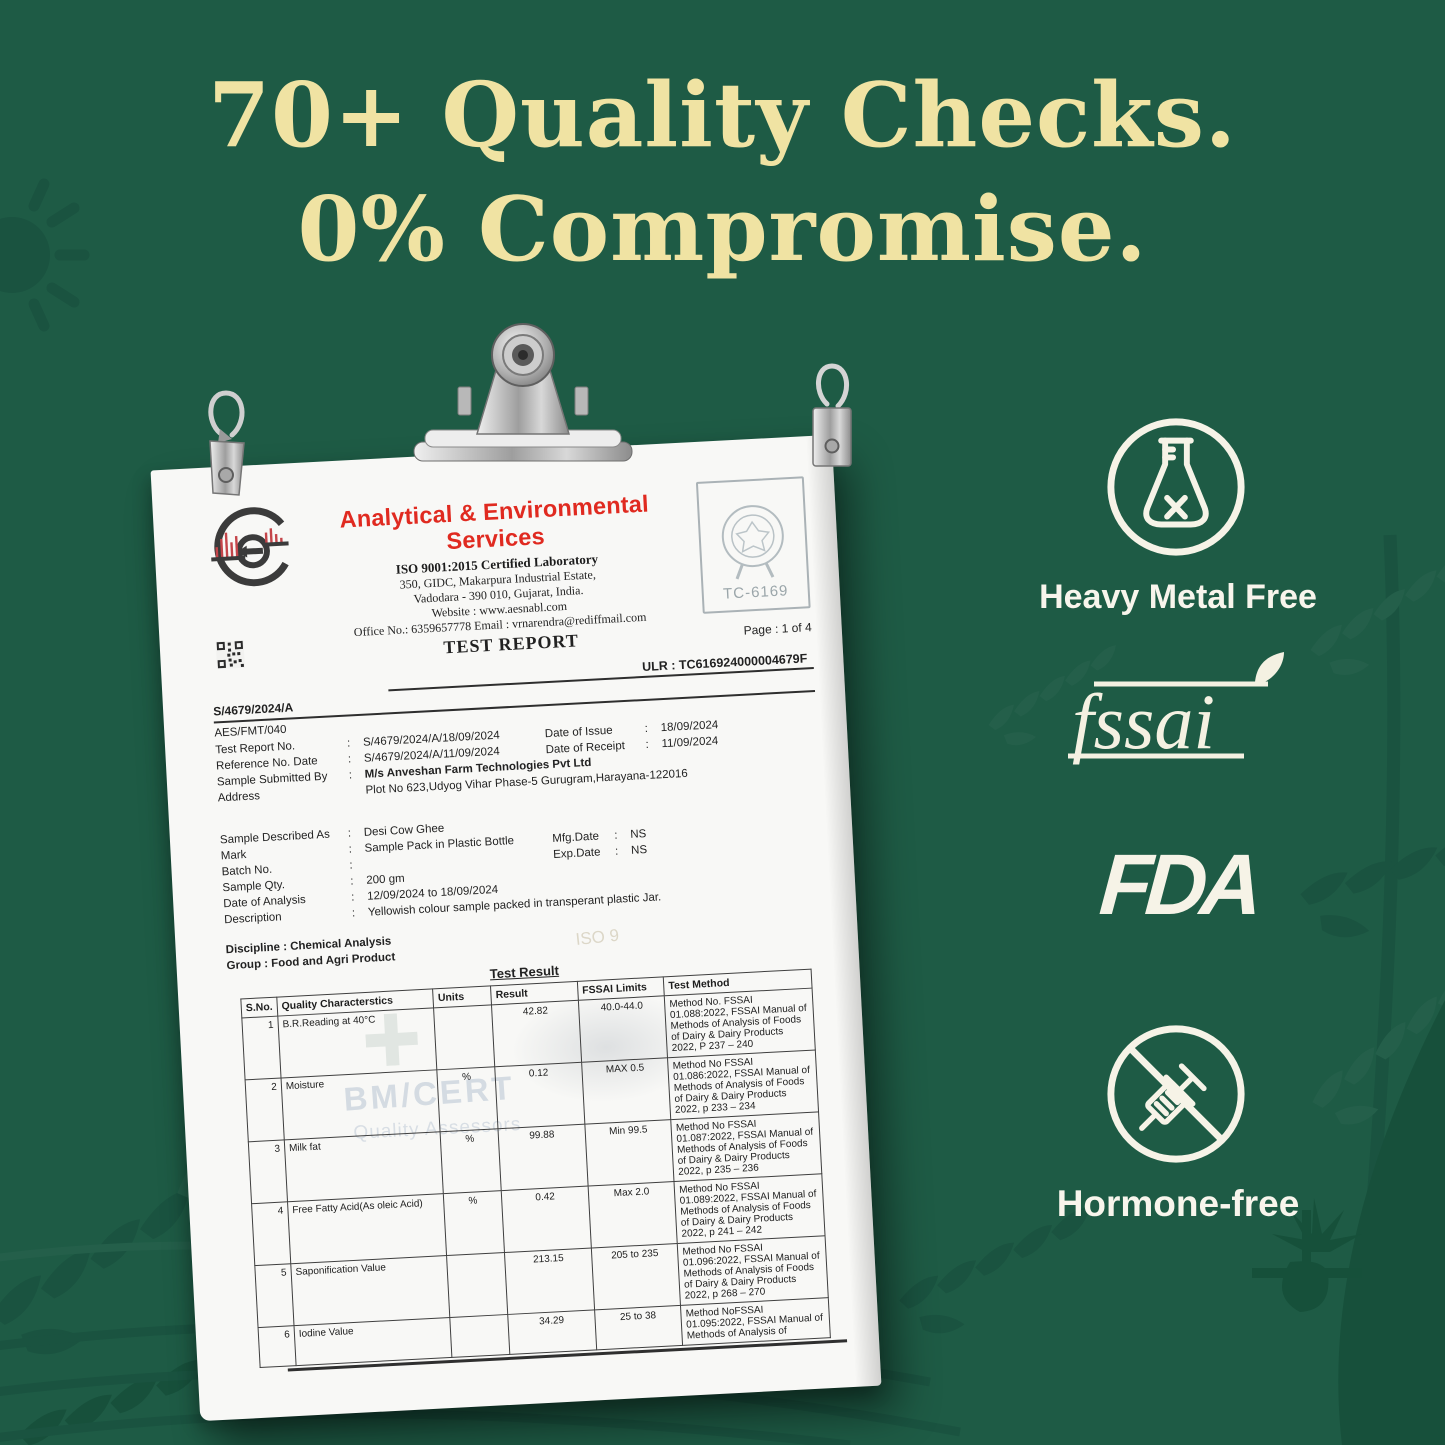  I want to click on fssai-logo: fssai, so click(1176, 708).